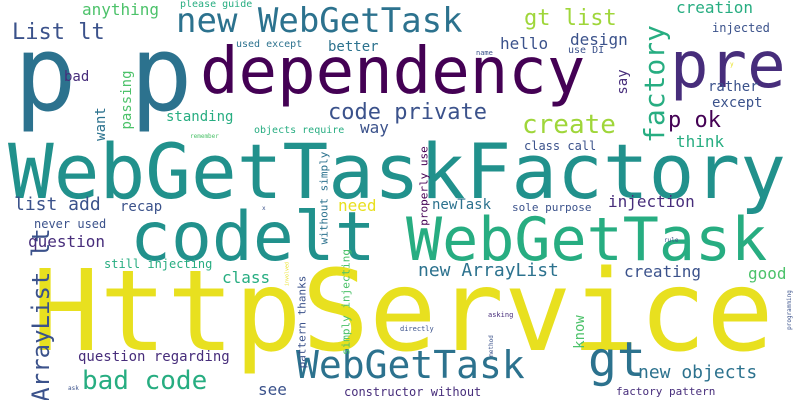 This screenshot has height=400, width=800. I want to click on word-webgettask-big: WebGetTask, so click(587, 240).